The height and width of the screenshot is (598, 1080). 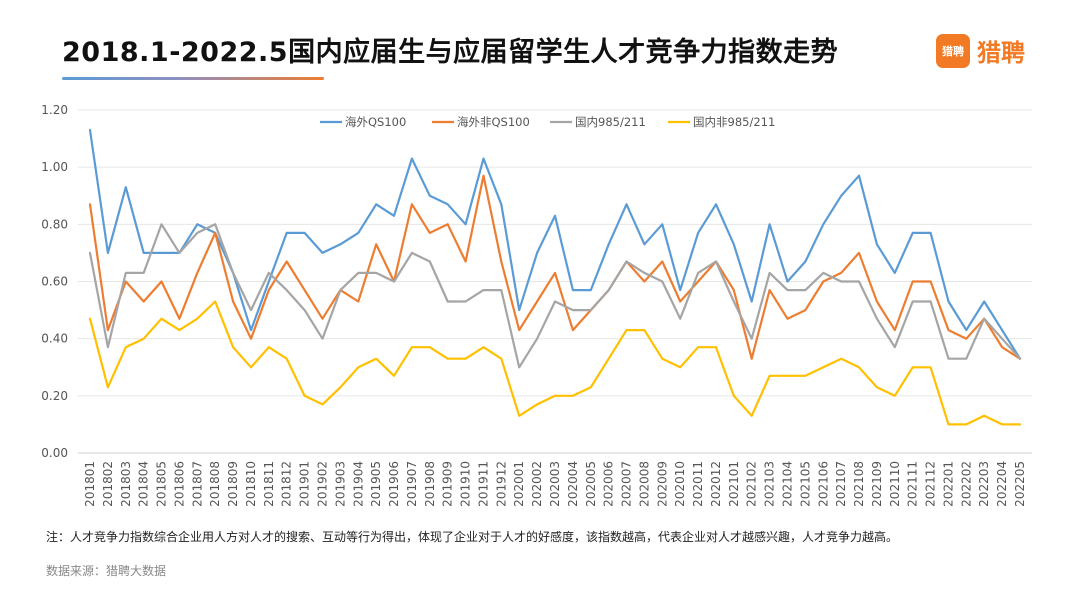 What do you see at coordinates (376, 484) in the screenshot?
I see `x-tick-label: 201905` at bounding box center [376, 484].